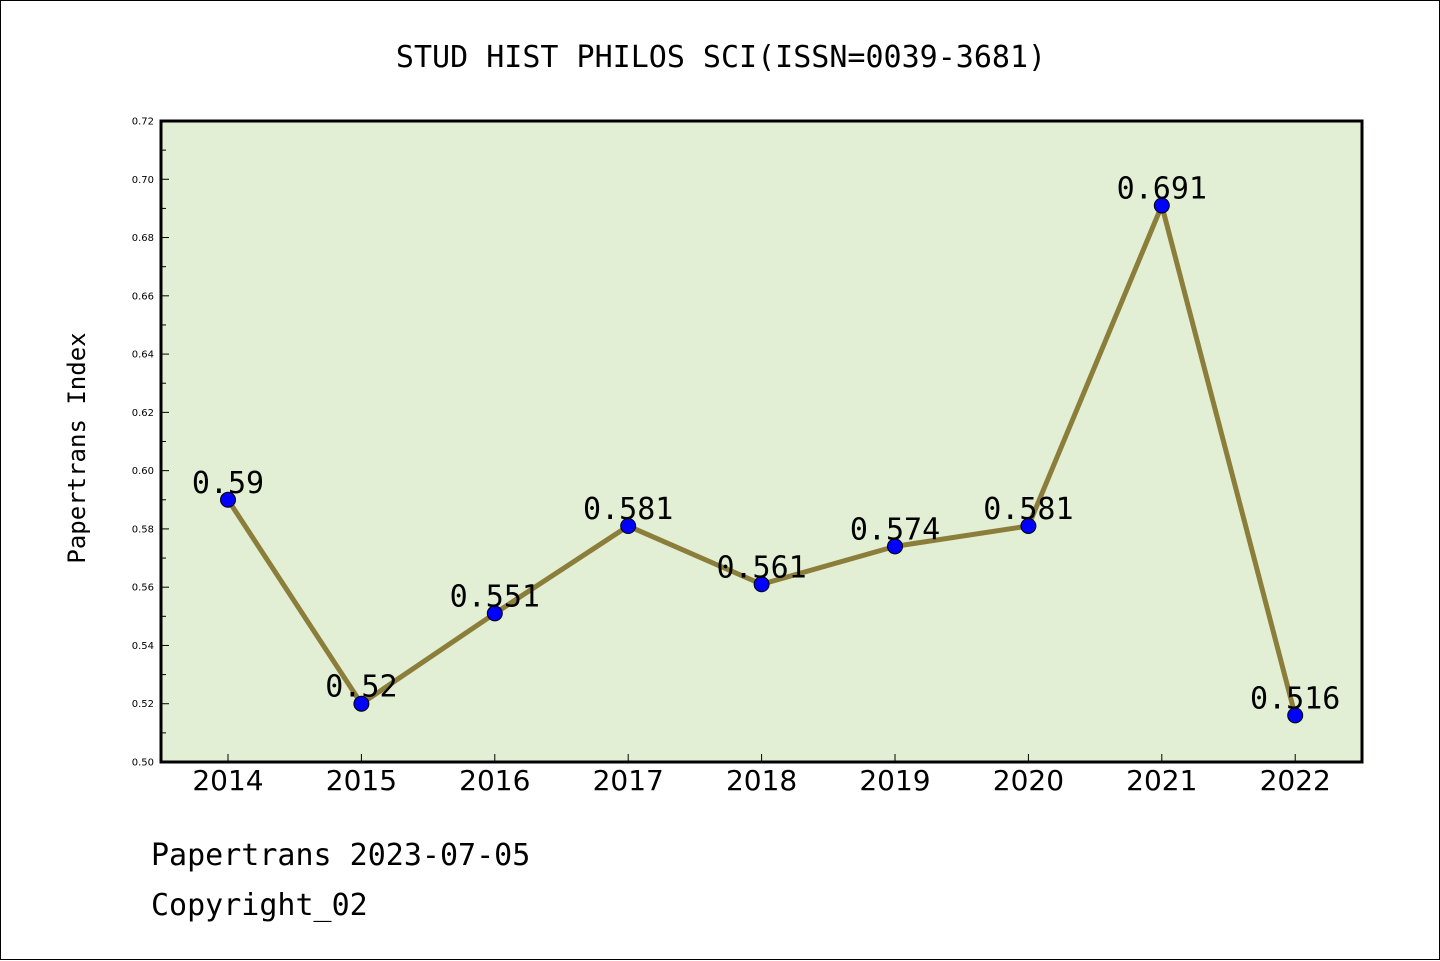 The width and height of the screenshot is (1440, 961). Describe the element at coordinates (761, 780) in the screenshot. I see `x-tick-label: 2018` at that location.